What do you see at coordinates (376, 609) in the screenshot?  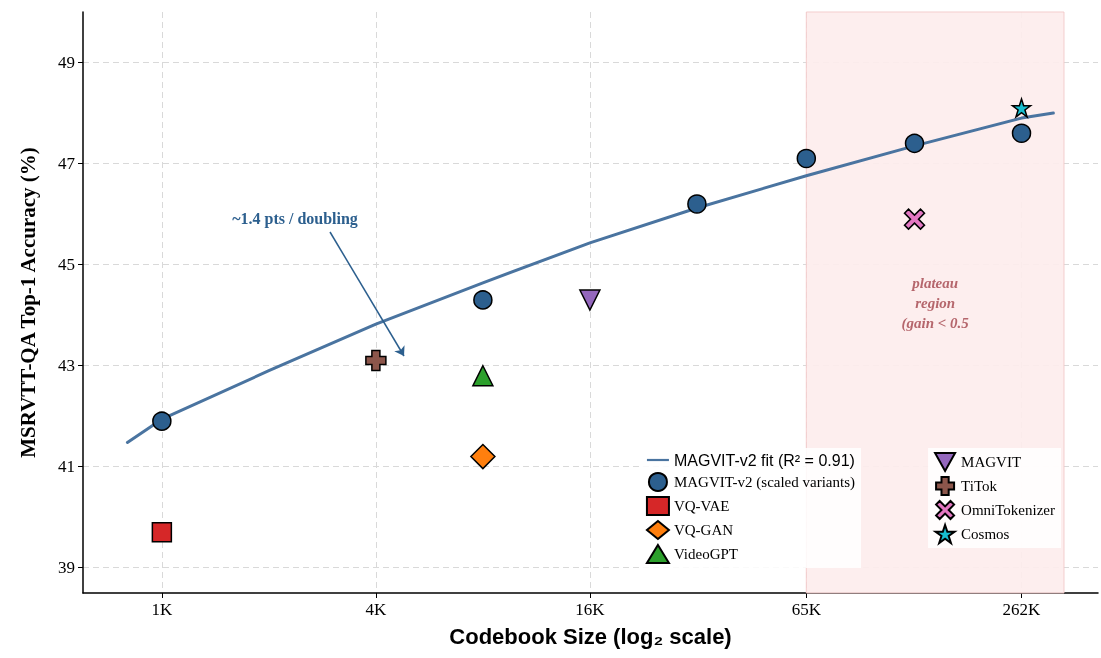 I see `x-tick-label: 4K` at bounding box center [376, 609].